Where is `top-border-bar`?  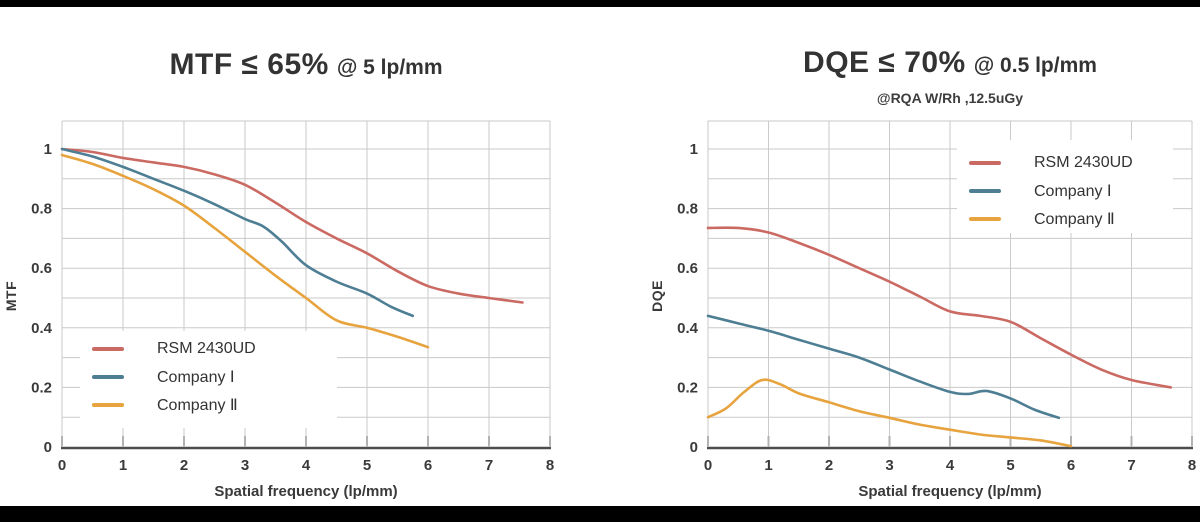
top-border-bar is located at coordinates (600, 3).